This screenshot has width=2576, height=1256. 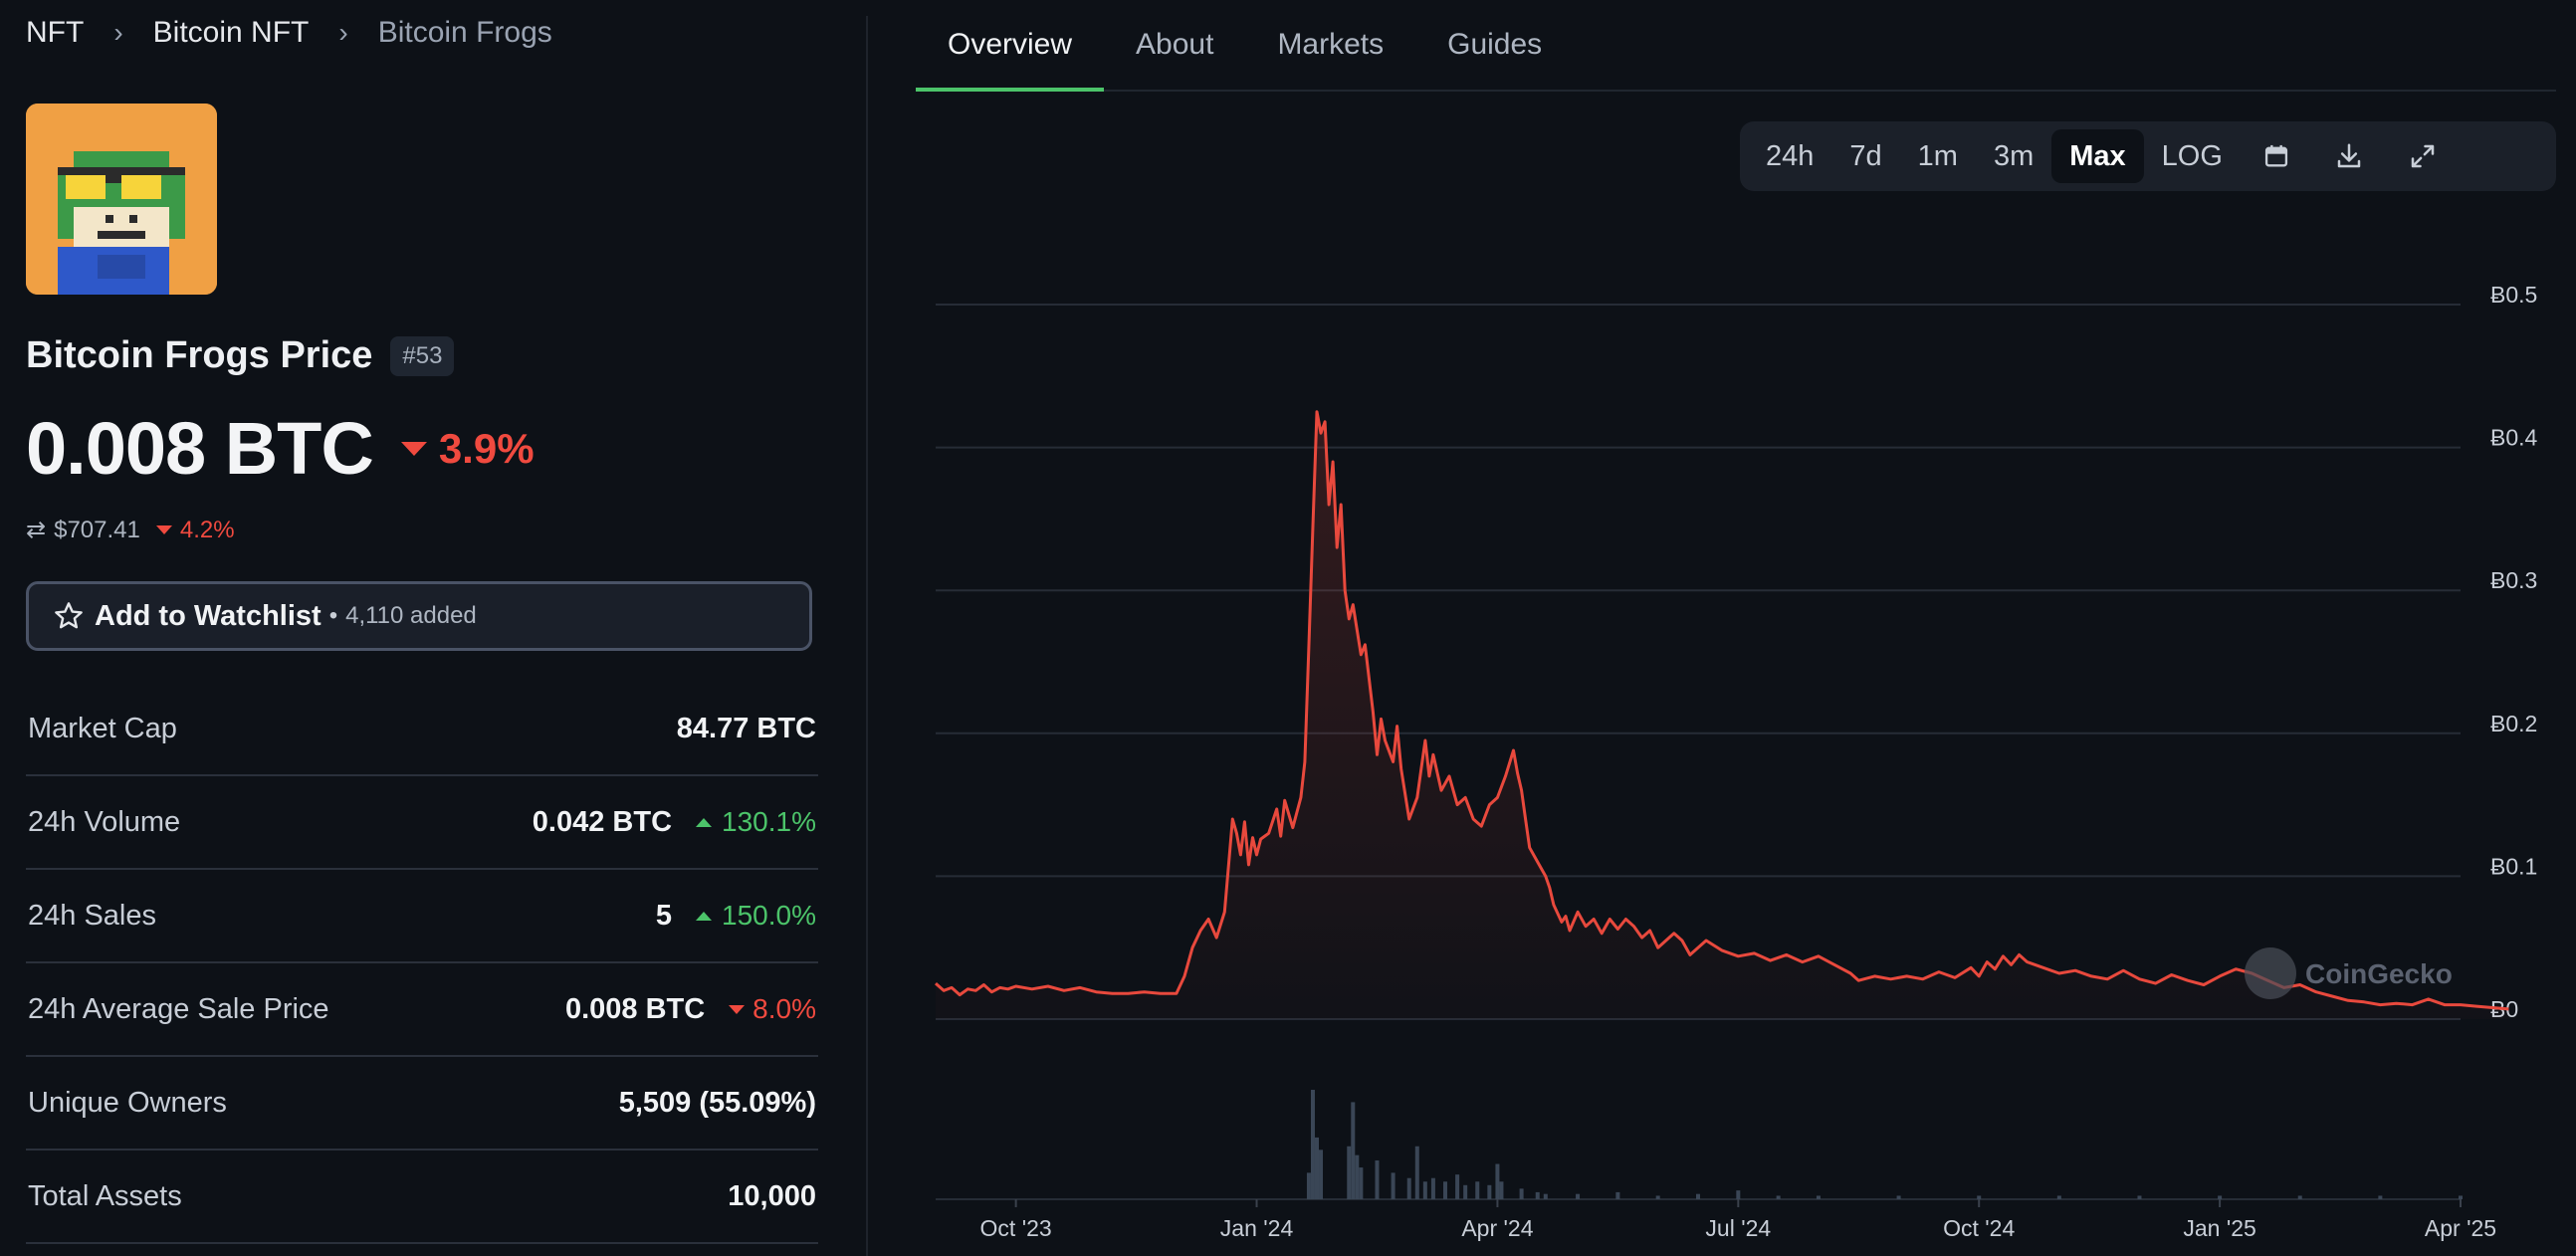 What do you see at coordinates (2349, 156) in the screenshot?
I see `download-icon` at bounding box center [2349, 156].